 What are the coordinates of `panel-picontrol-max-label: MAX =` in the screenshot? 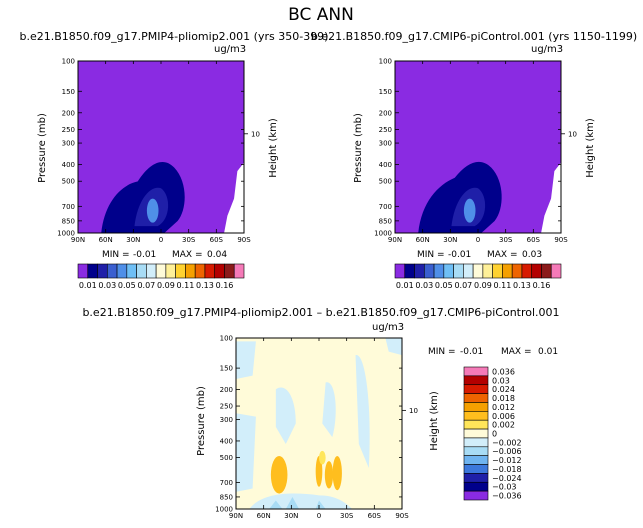 It's located at (502, 255).